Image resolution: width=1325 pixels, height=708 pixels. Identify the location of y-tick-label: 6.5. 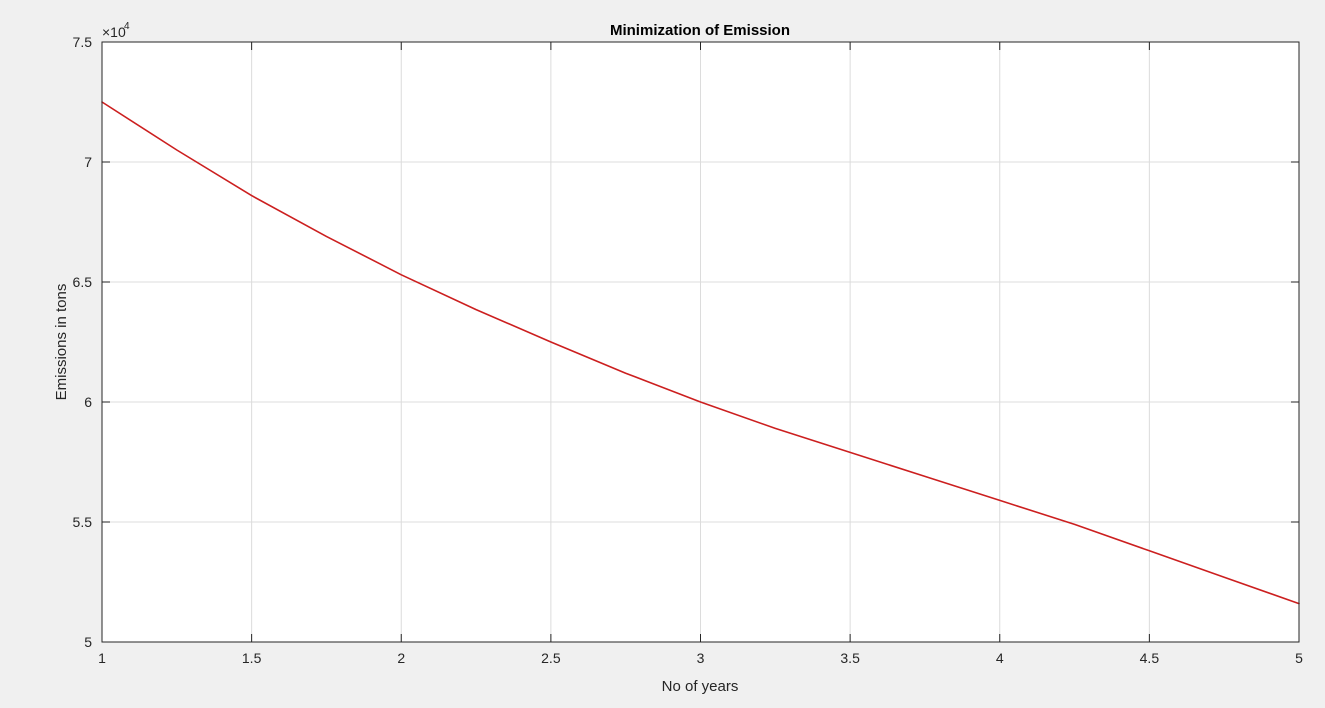
(83, 282).